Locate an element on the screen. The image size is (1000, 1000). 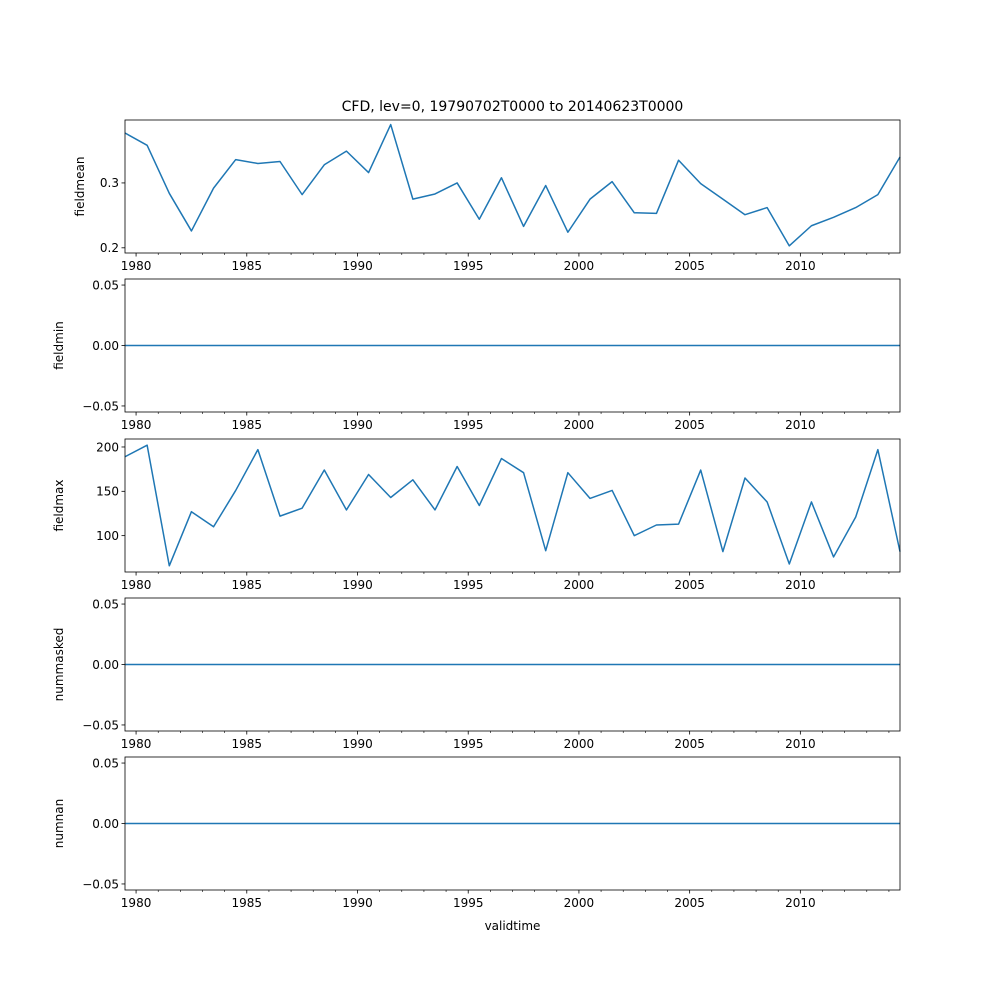
y-axis-label: fieldmean is located at coordinates (80, 187).